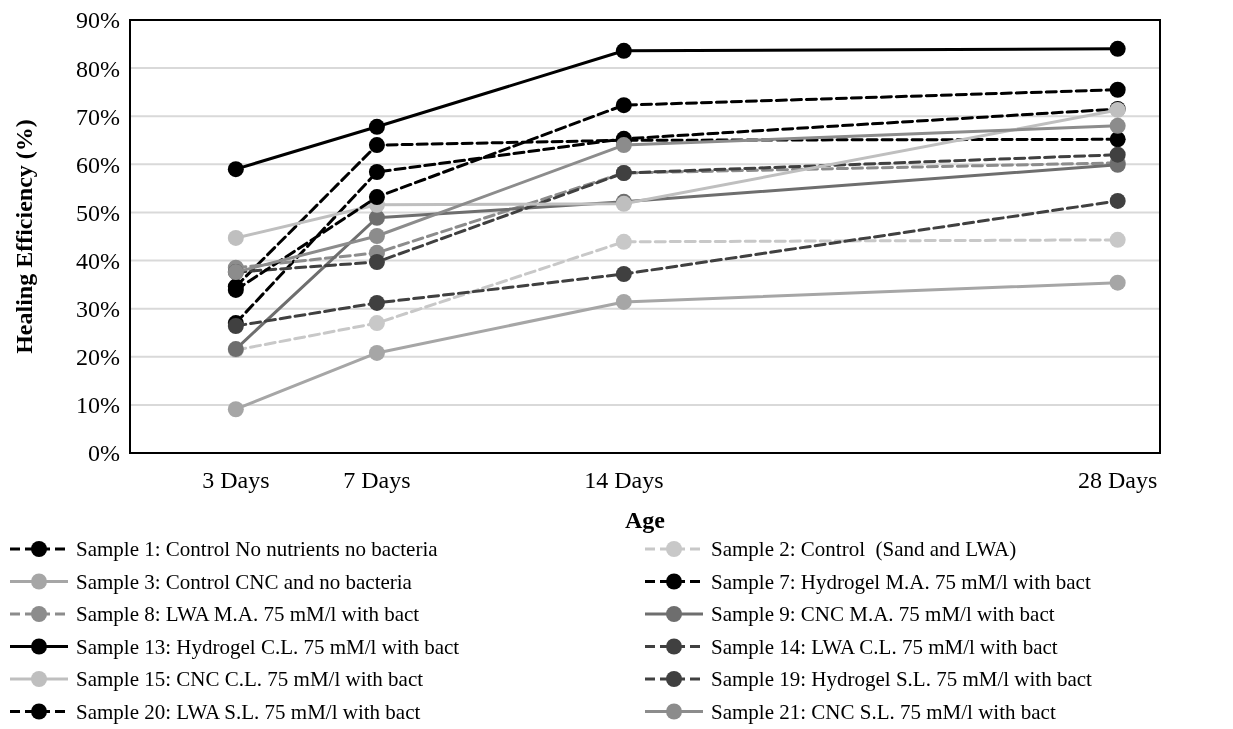 Image resolution: width=1233 pixels, height=729 pixels. I want to click on x-tick-label: 3 Days, so click(236, 480).